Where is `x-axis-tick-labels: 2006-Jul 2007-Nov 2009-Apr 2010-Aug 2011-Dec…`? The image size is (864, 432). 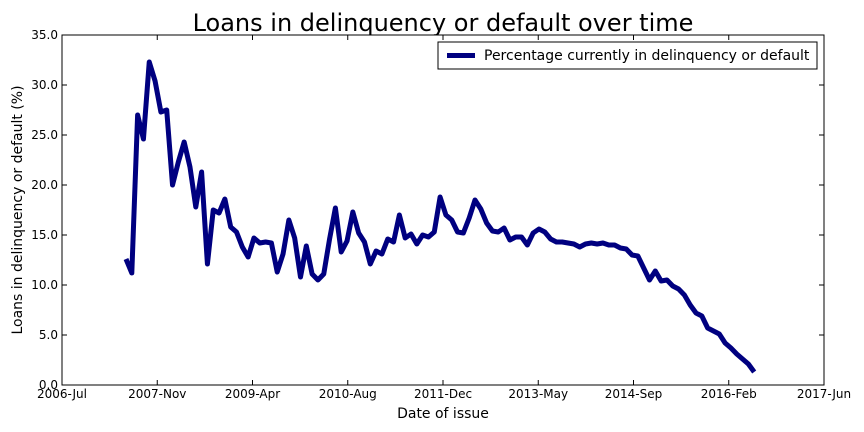
x-axis-tick-labels: 2006-Jul 2007-Nov 2009-Apr 2010-Aug 2011-Dec… is located at coordinates (444, 394).